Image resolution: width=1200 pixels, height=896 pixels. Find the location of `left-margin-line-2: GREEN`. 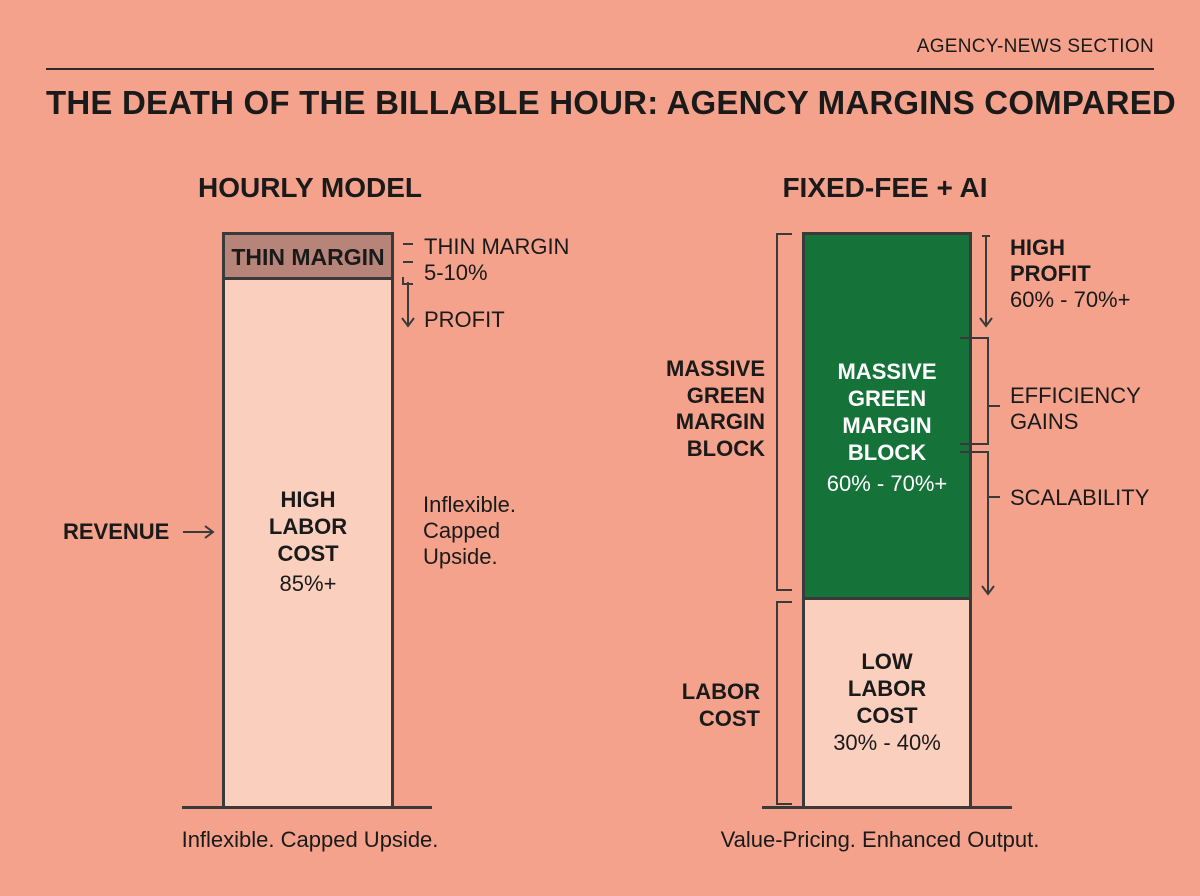

left-margin-line-2: GREEN is located at coordinates (725, 395).